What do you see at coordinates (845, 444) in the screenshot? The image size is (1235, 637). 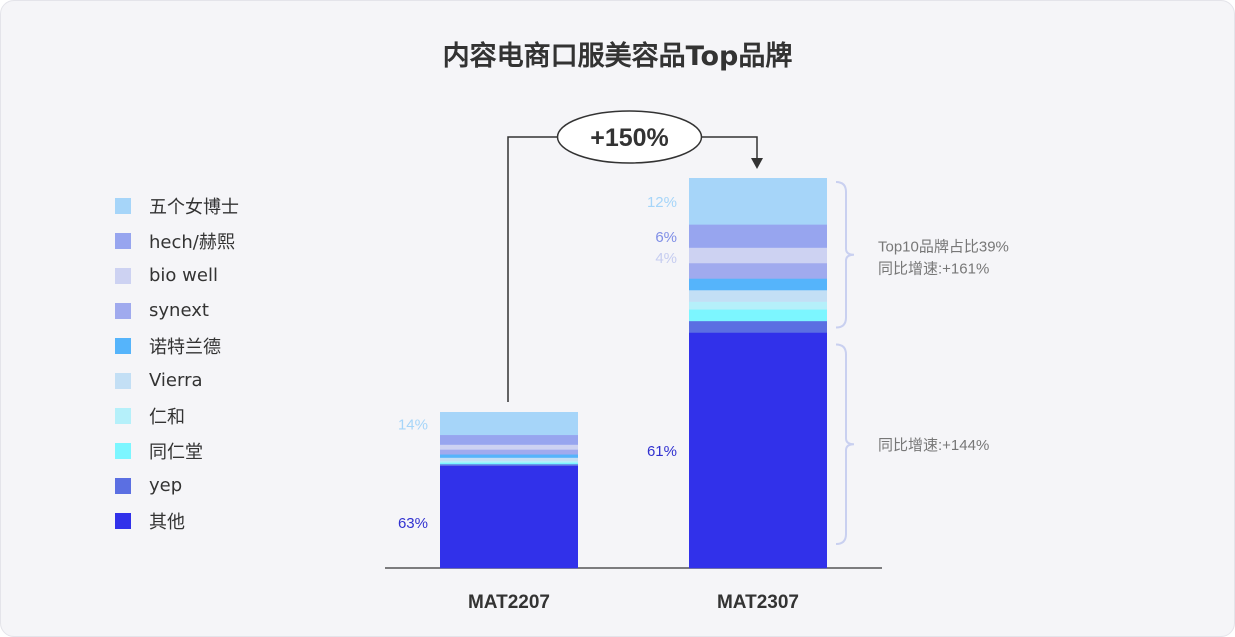 I see `others-brace` at bounding box center [845, 444].